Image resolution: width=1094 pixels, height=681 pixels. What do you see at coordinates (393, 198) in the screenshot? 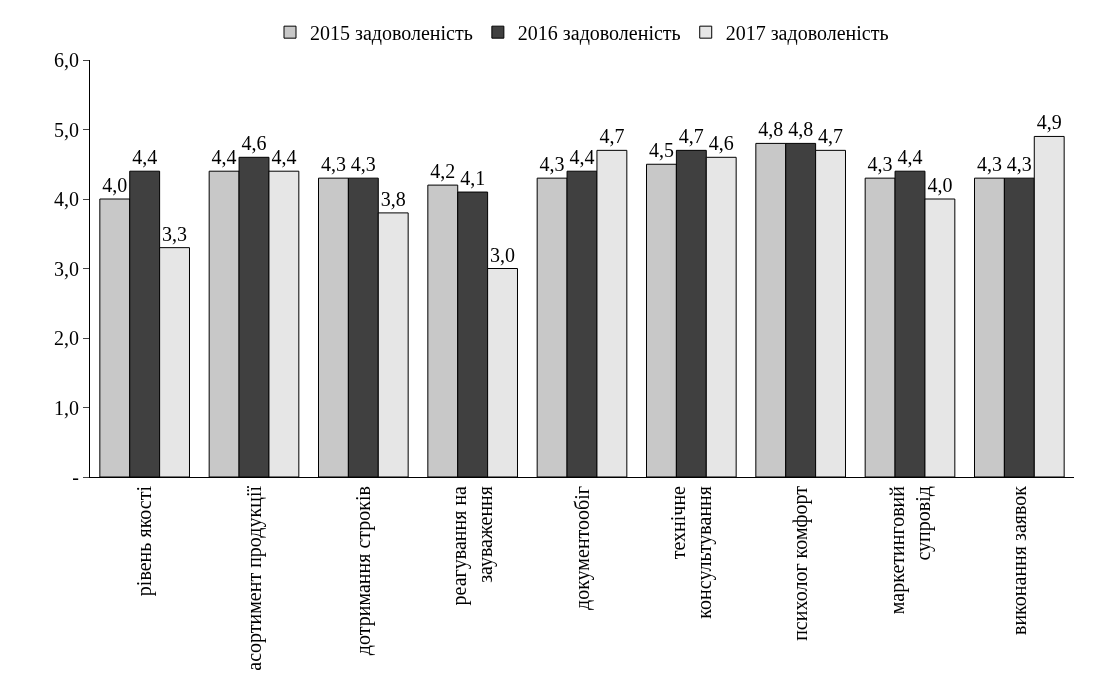
I see `data-label: 3,8` at bounding box center [393, 198].